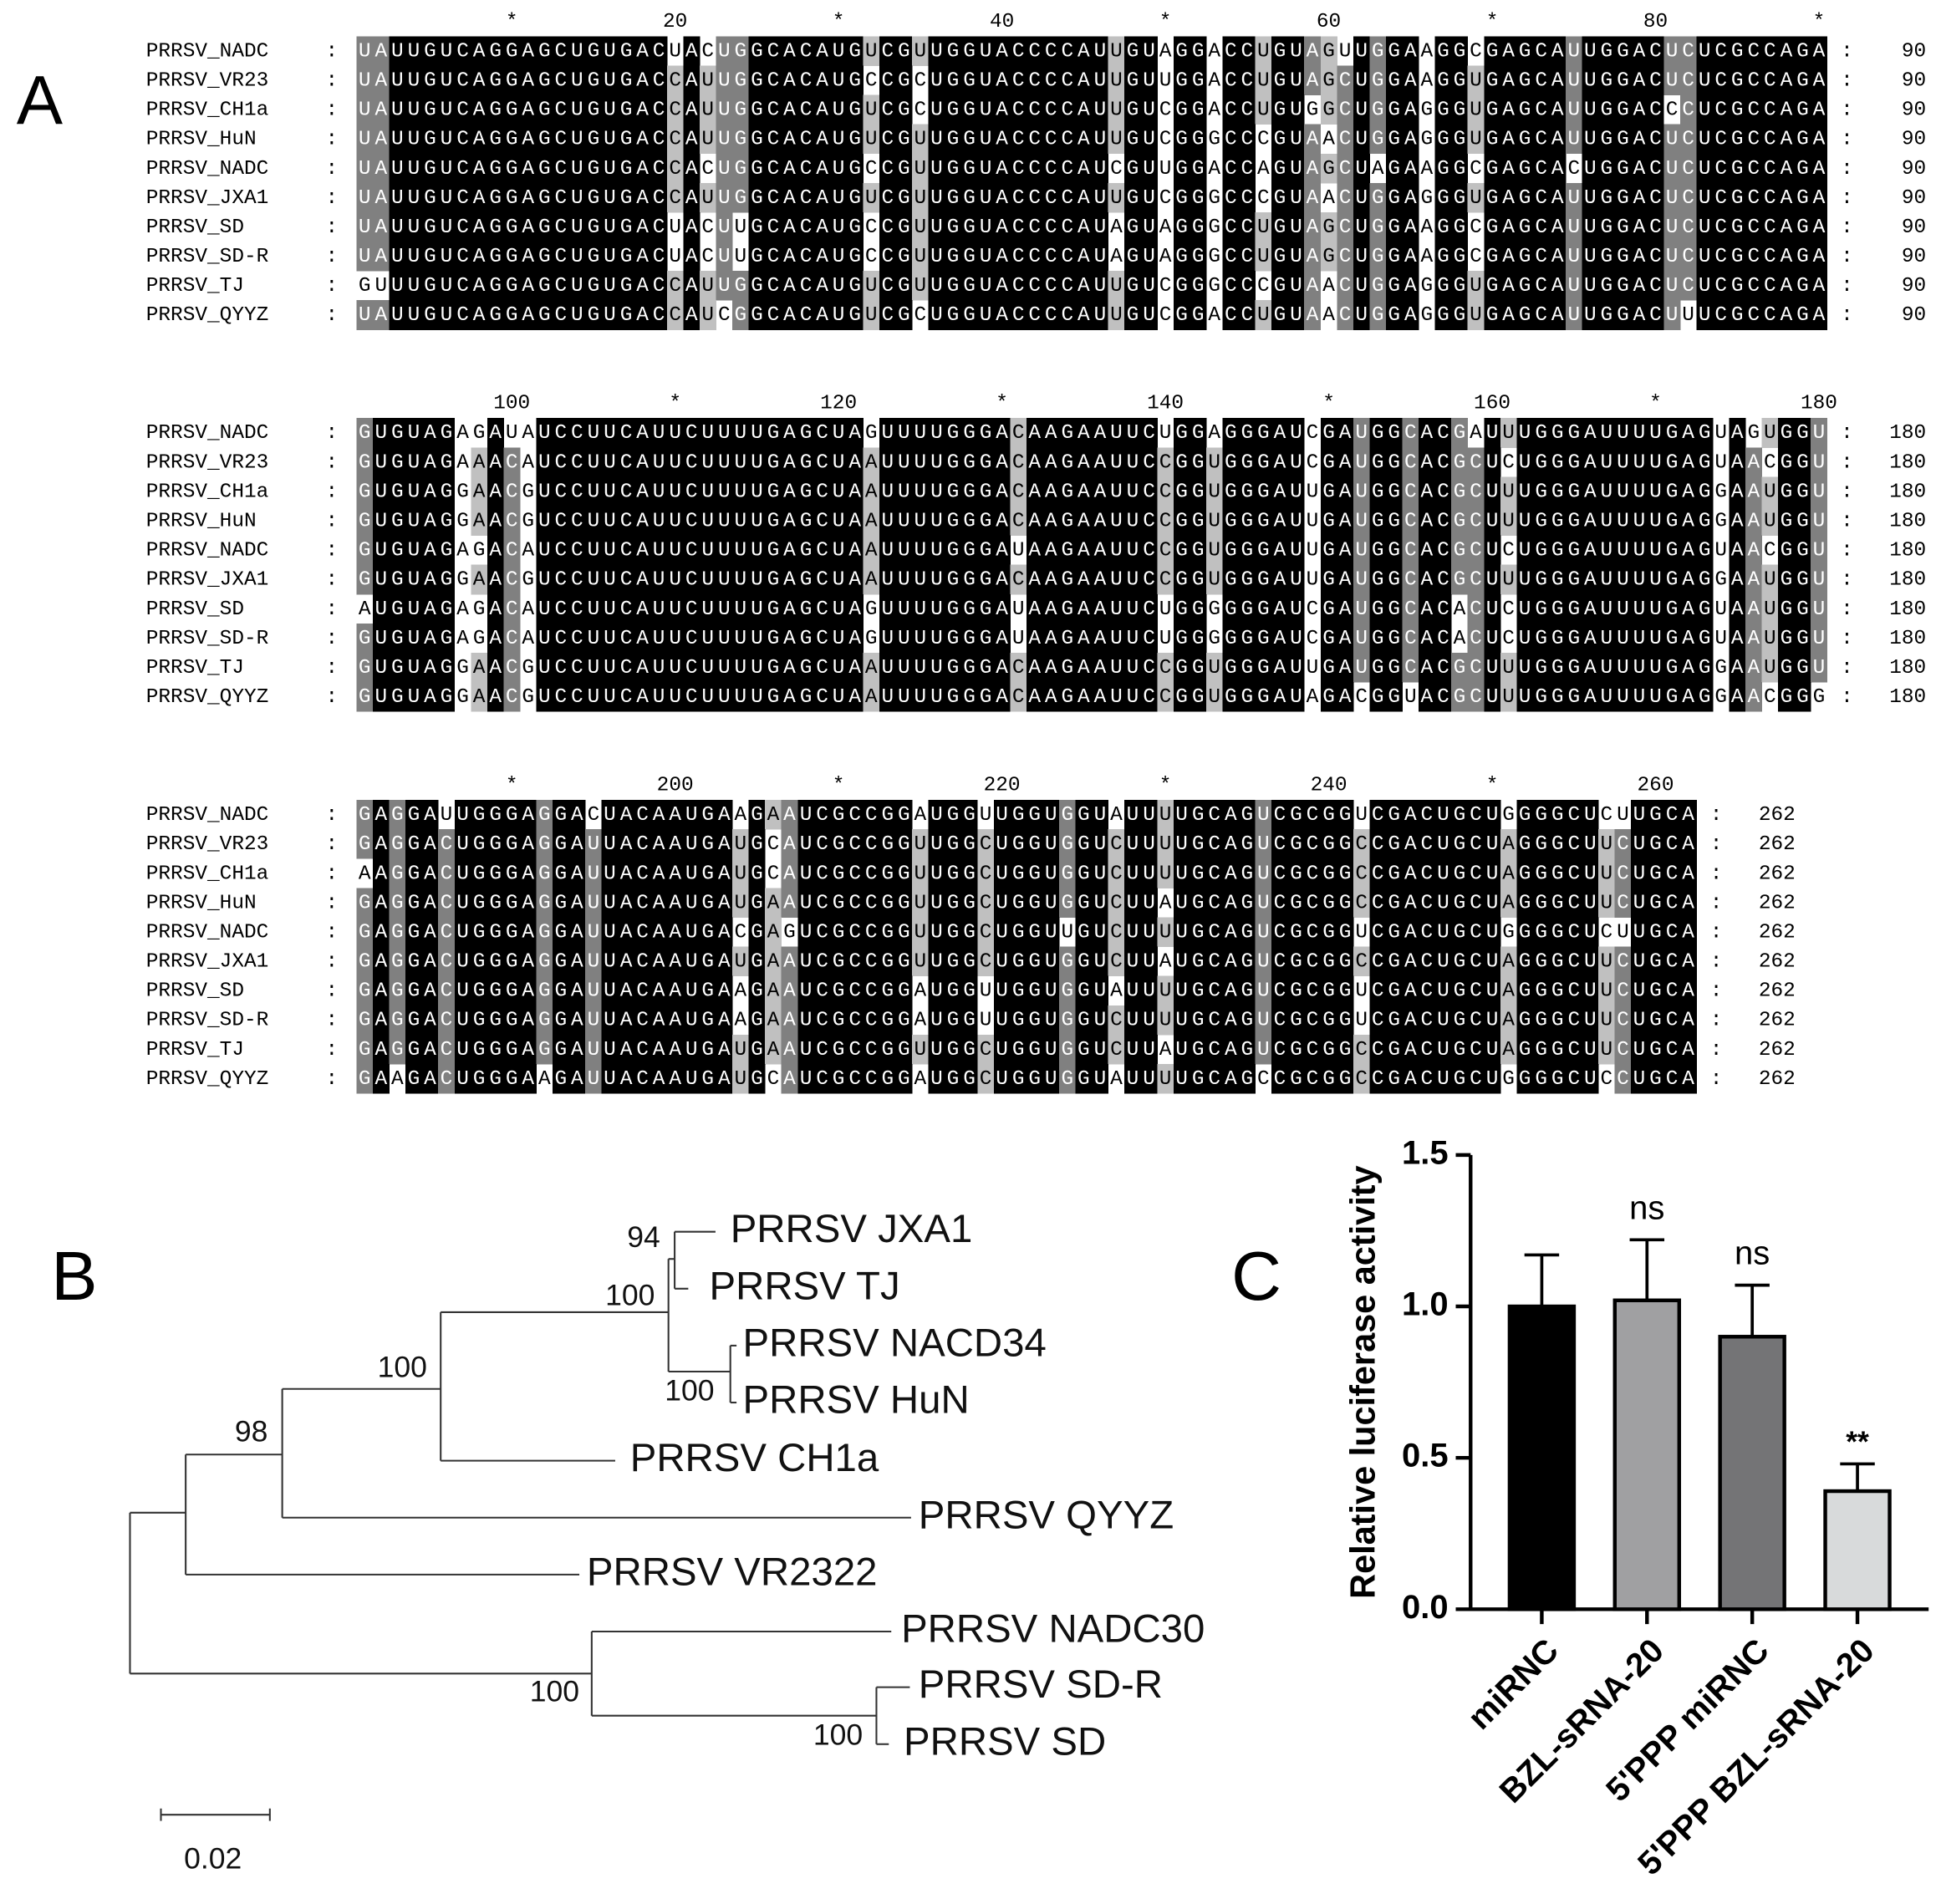 The image size is (1941, 1904). I want to click on panel-label: A, so click(40, 100).